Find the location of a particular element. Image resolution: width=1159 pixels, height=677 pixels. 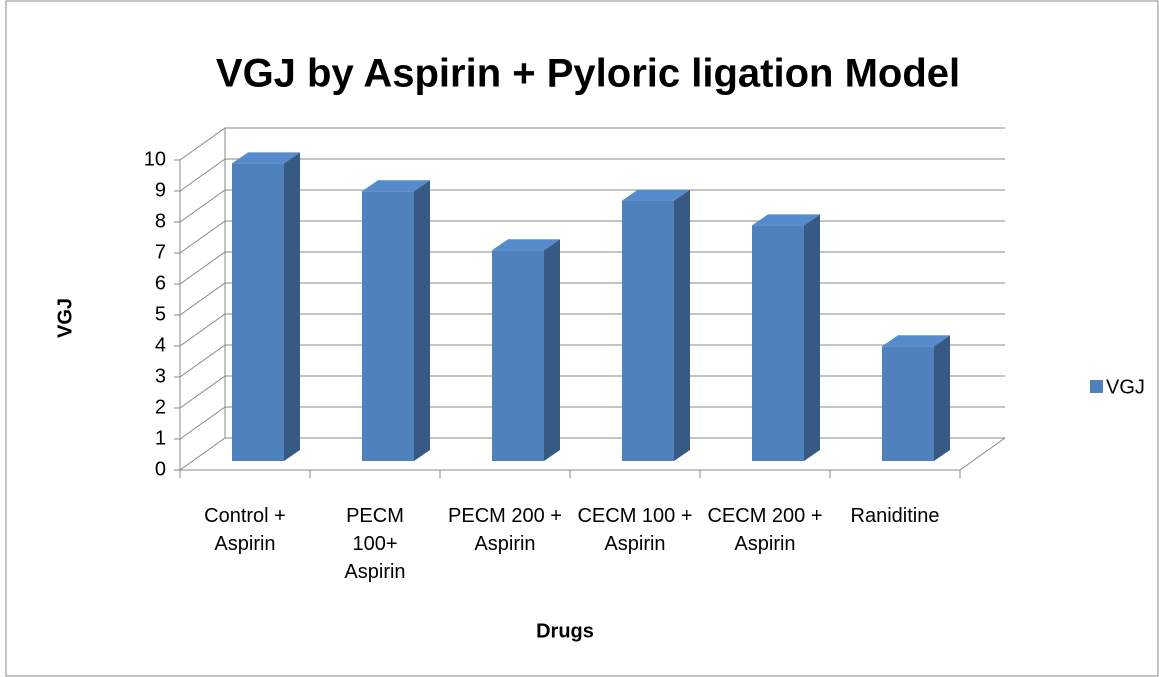

y-tick-label: 4 is located at coordinates (160, 345).